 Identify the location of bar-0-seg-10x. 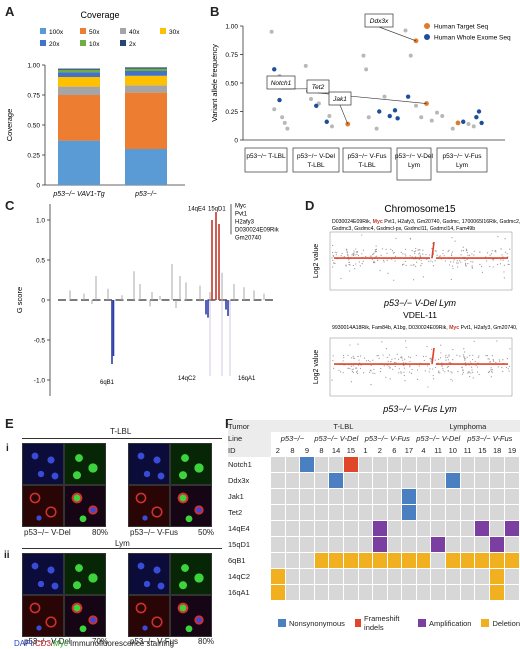
(79, 71).